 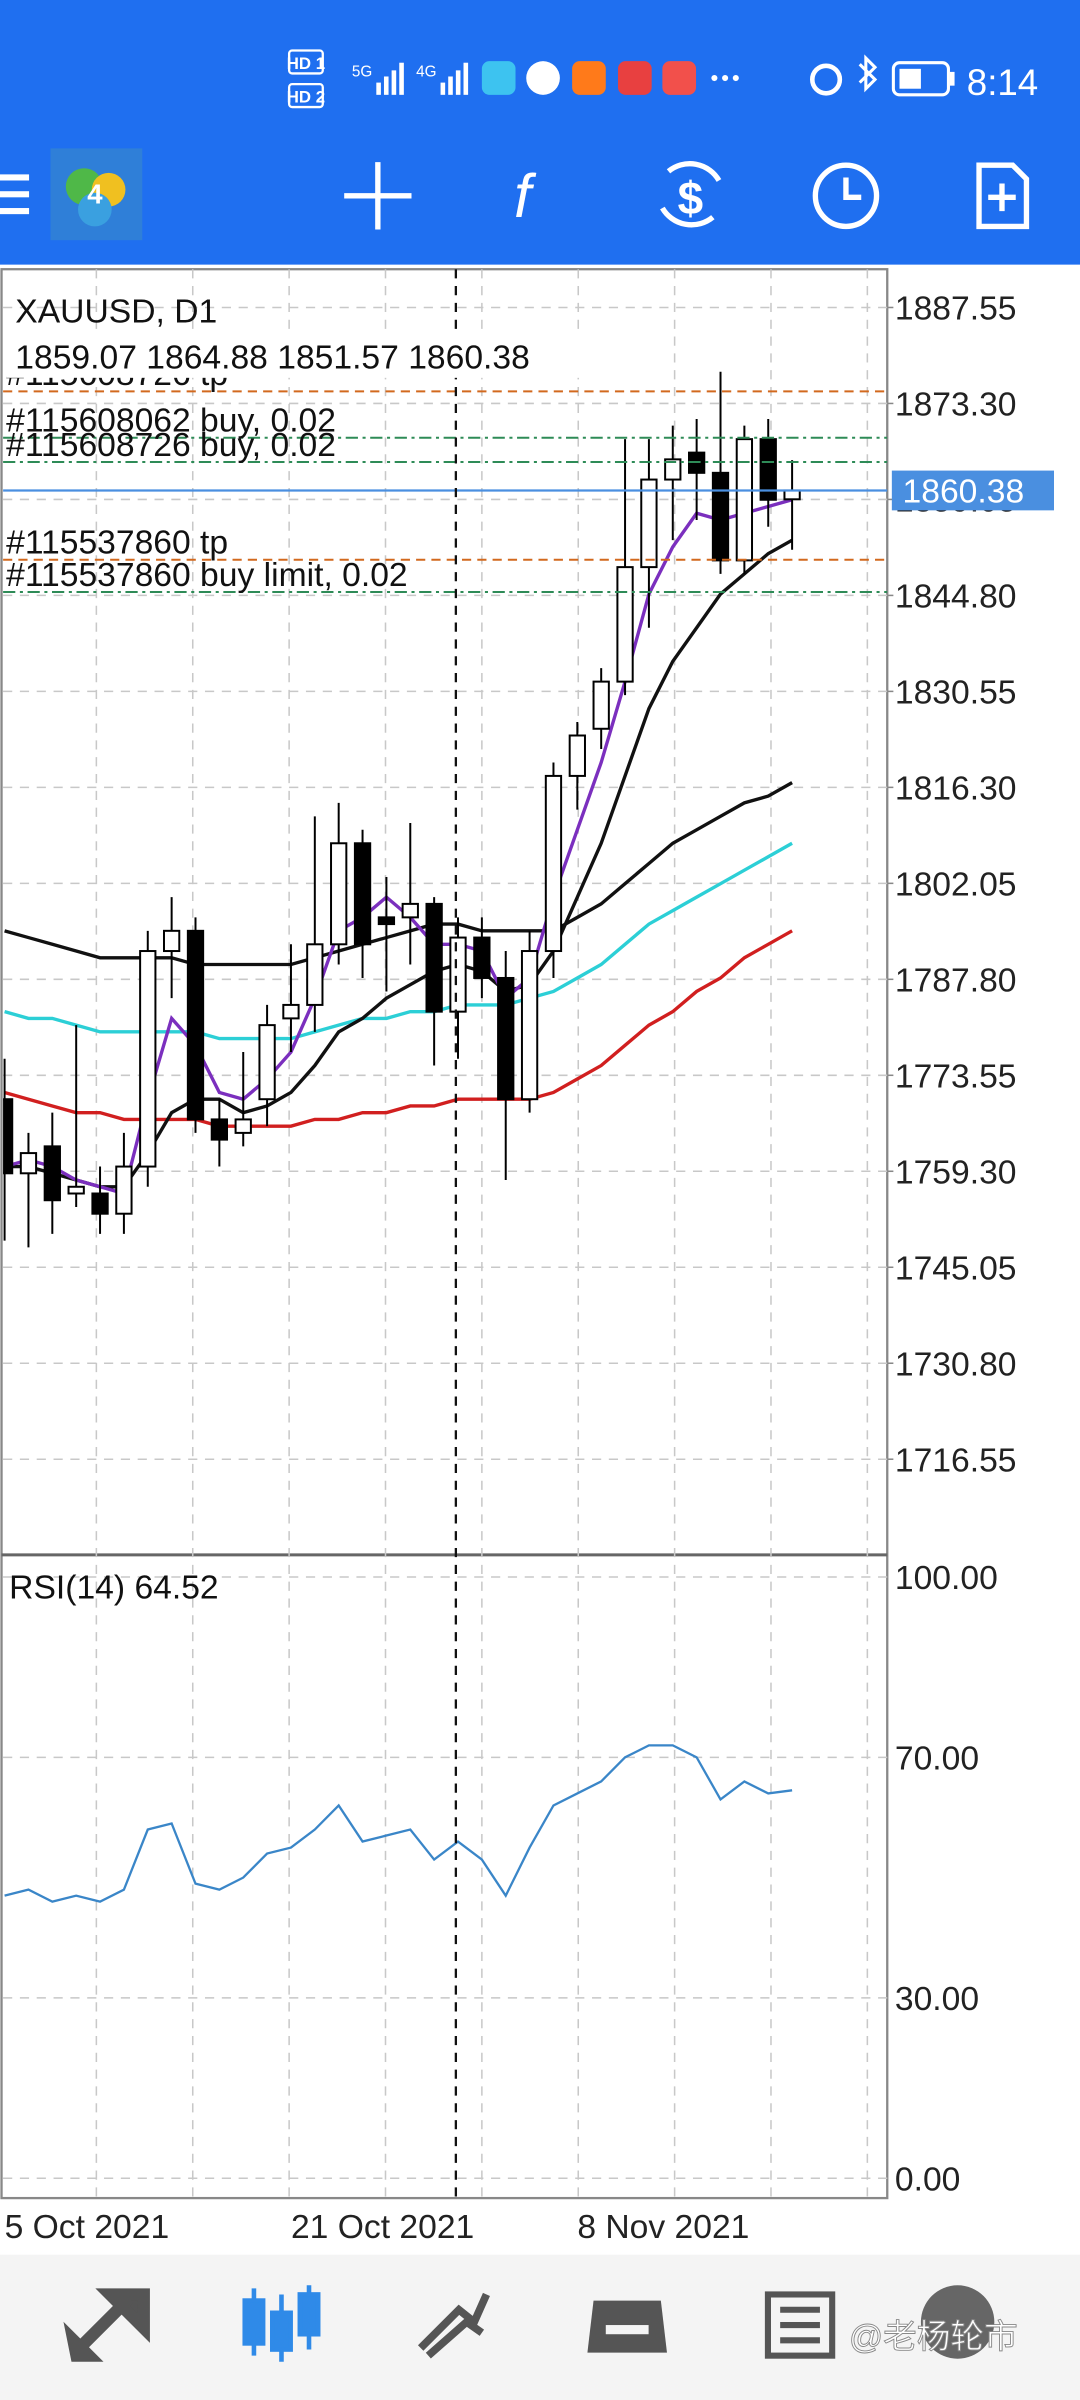 I want to click on y-tick-label: 1887.55, so click(x=956, y=309).